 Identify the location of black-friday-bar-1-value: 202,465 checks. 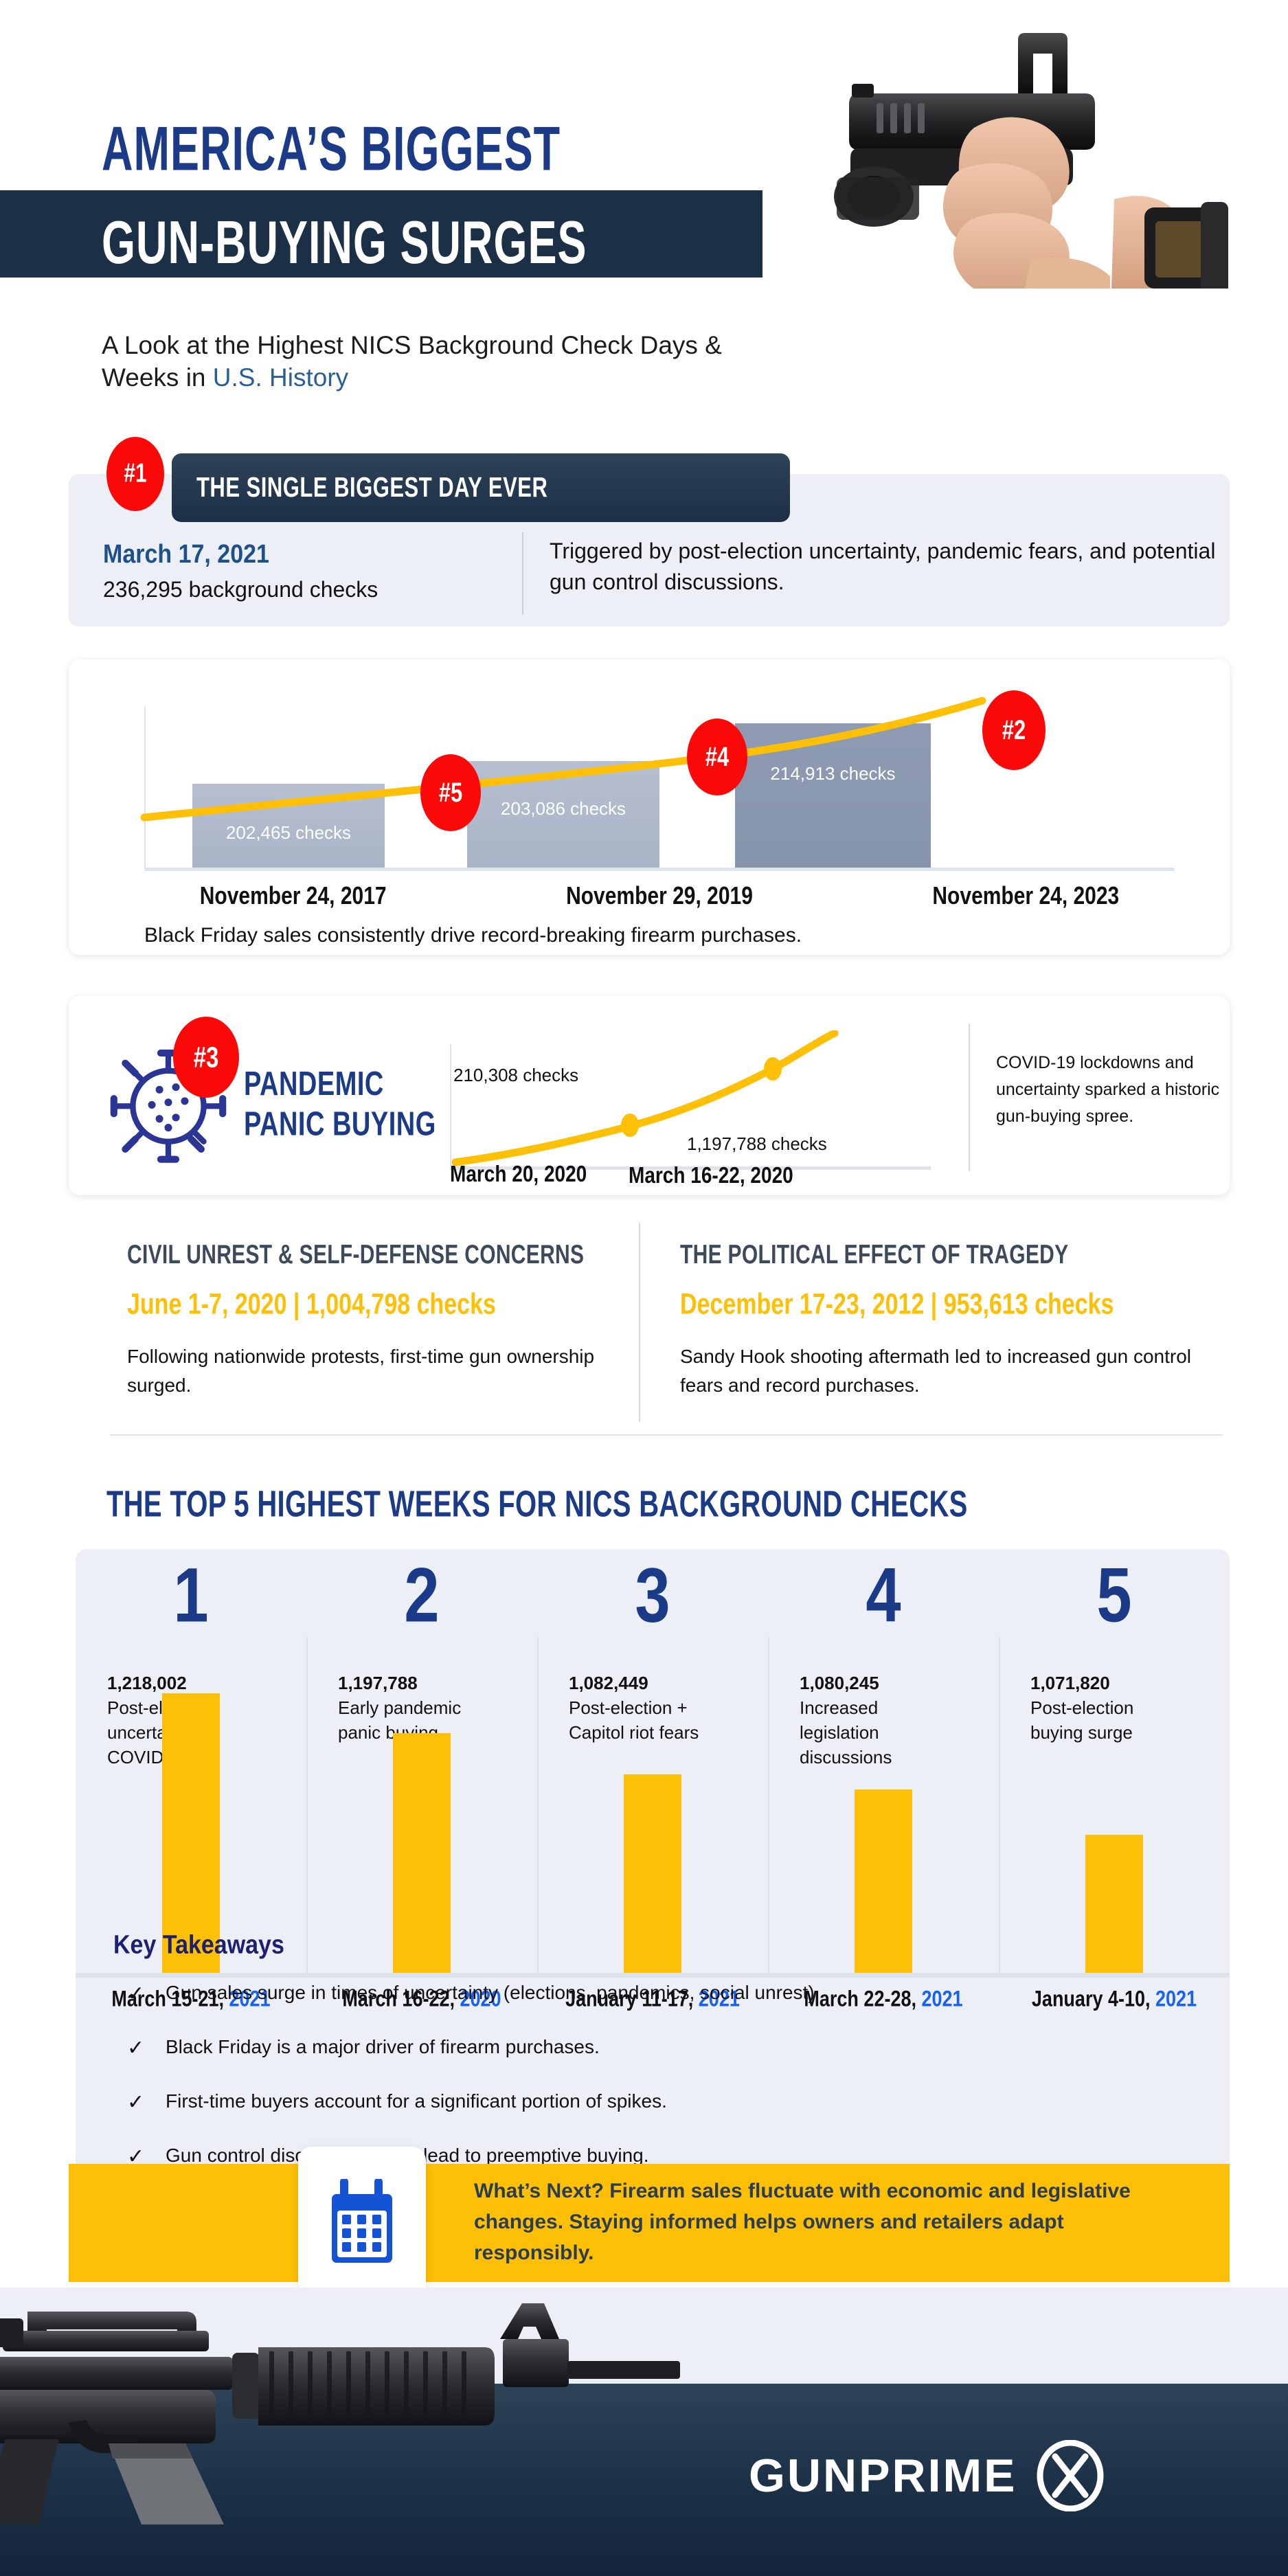
(288, 832).